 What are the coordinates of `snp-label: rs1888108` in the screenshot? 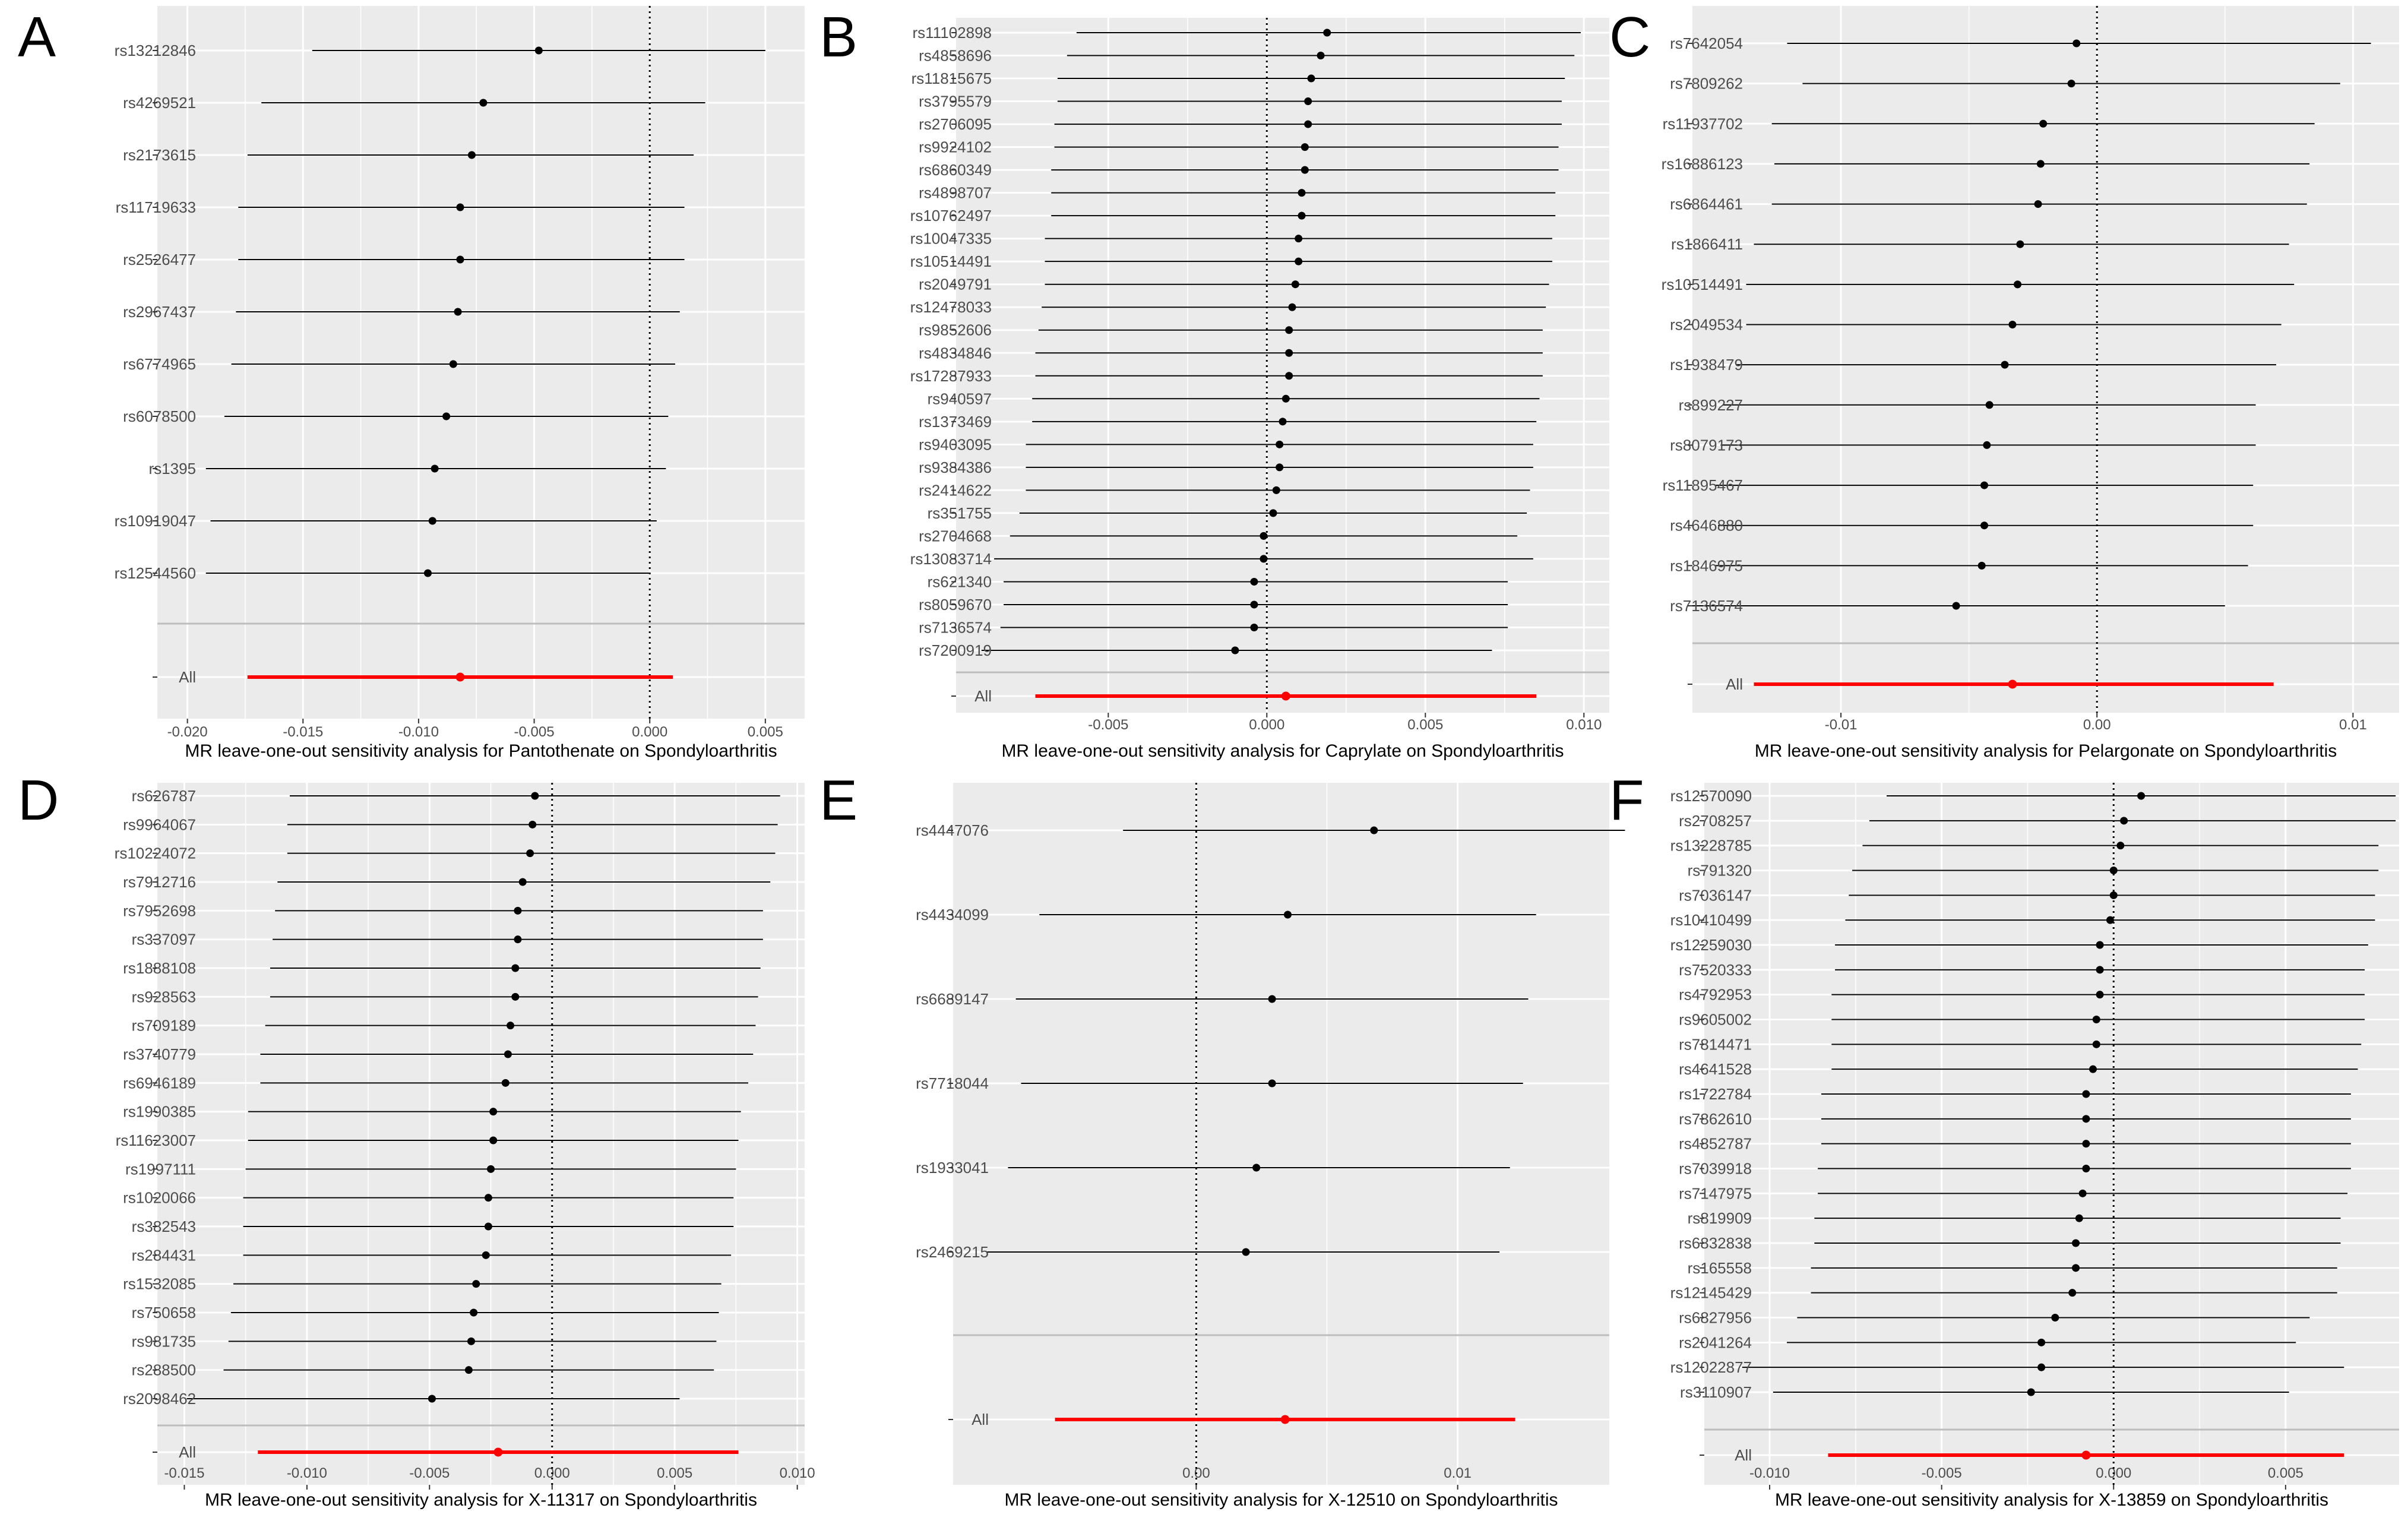 It's located at (159, 968).